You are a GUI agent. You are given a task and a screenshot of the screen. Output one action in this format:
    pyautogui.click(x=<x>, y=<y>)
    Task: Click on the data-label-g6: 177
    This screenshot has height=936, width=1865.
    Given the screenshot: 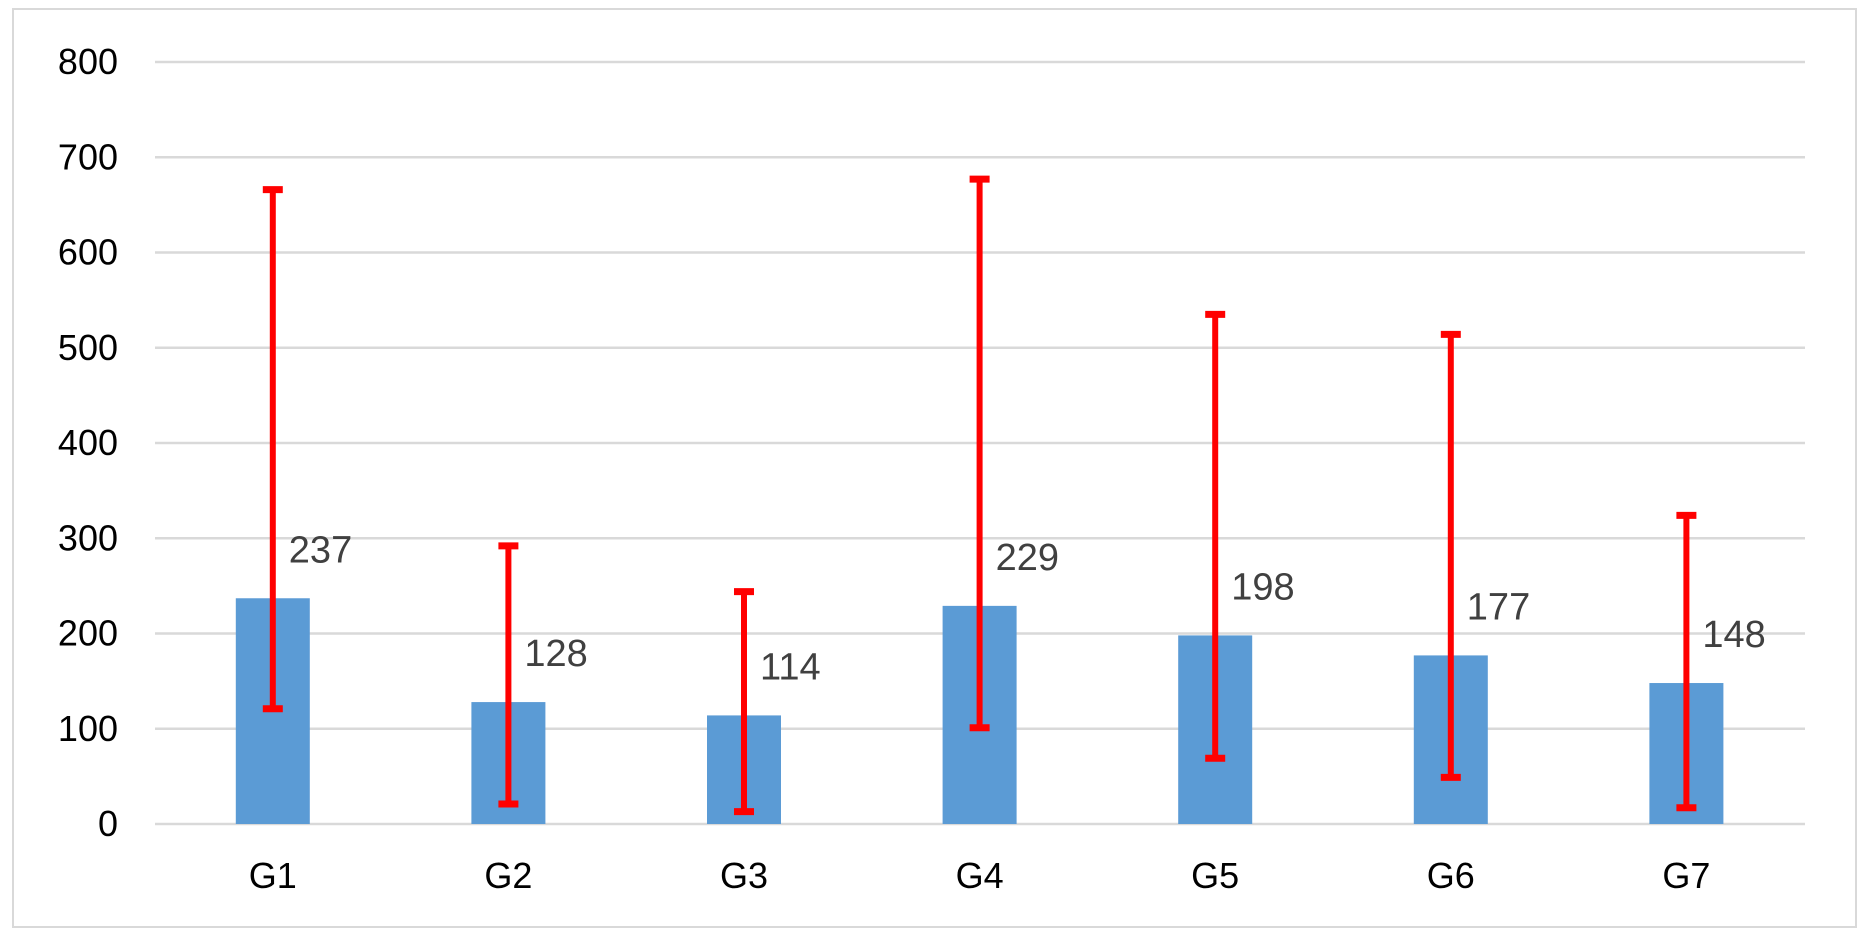 What is the action you would take?
    pyautogui.click(x=1498, y=607)
    